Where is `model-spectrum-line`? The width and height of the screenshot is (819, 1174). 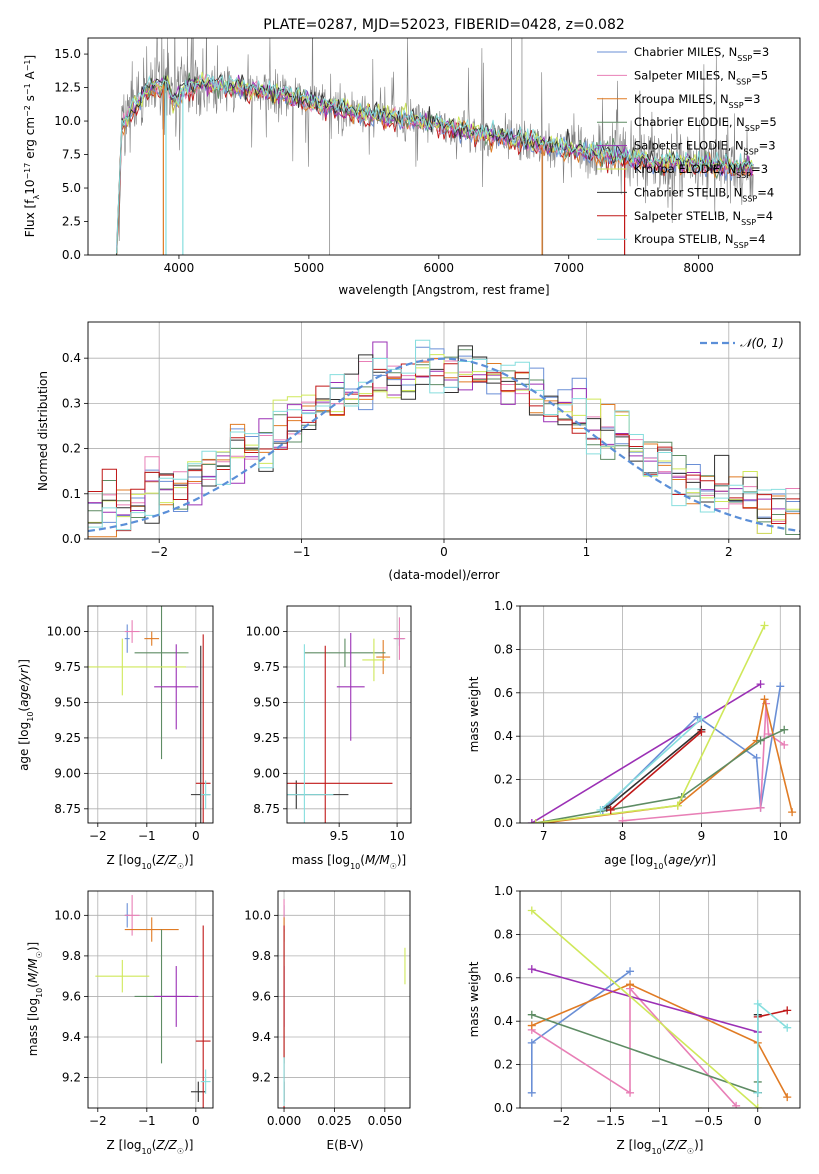 model-spectrum-line is located at coordinates (435, 164).